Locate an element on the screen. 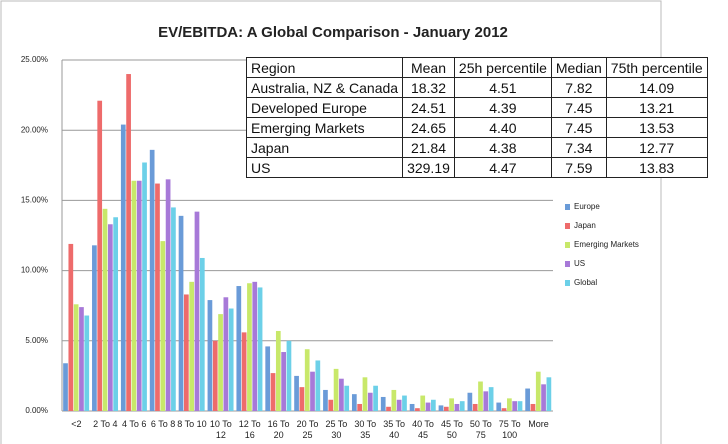 The height and width of the screenshot is (444, 728). table-cell: 329.19 is located at coordinates (428, 167).